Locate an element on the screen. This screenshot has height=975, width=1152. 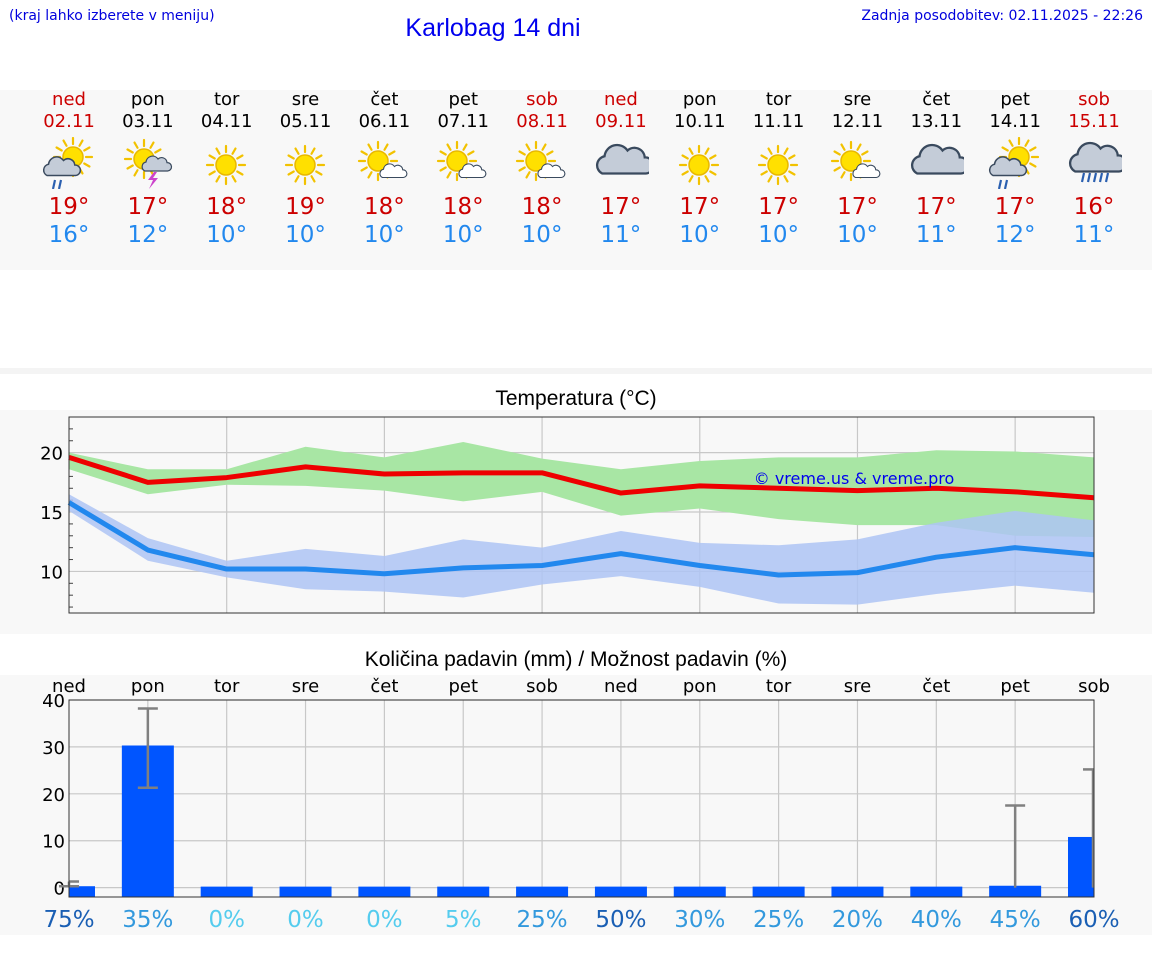
precip-probability: 25% is located at coordinates (778, 920).